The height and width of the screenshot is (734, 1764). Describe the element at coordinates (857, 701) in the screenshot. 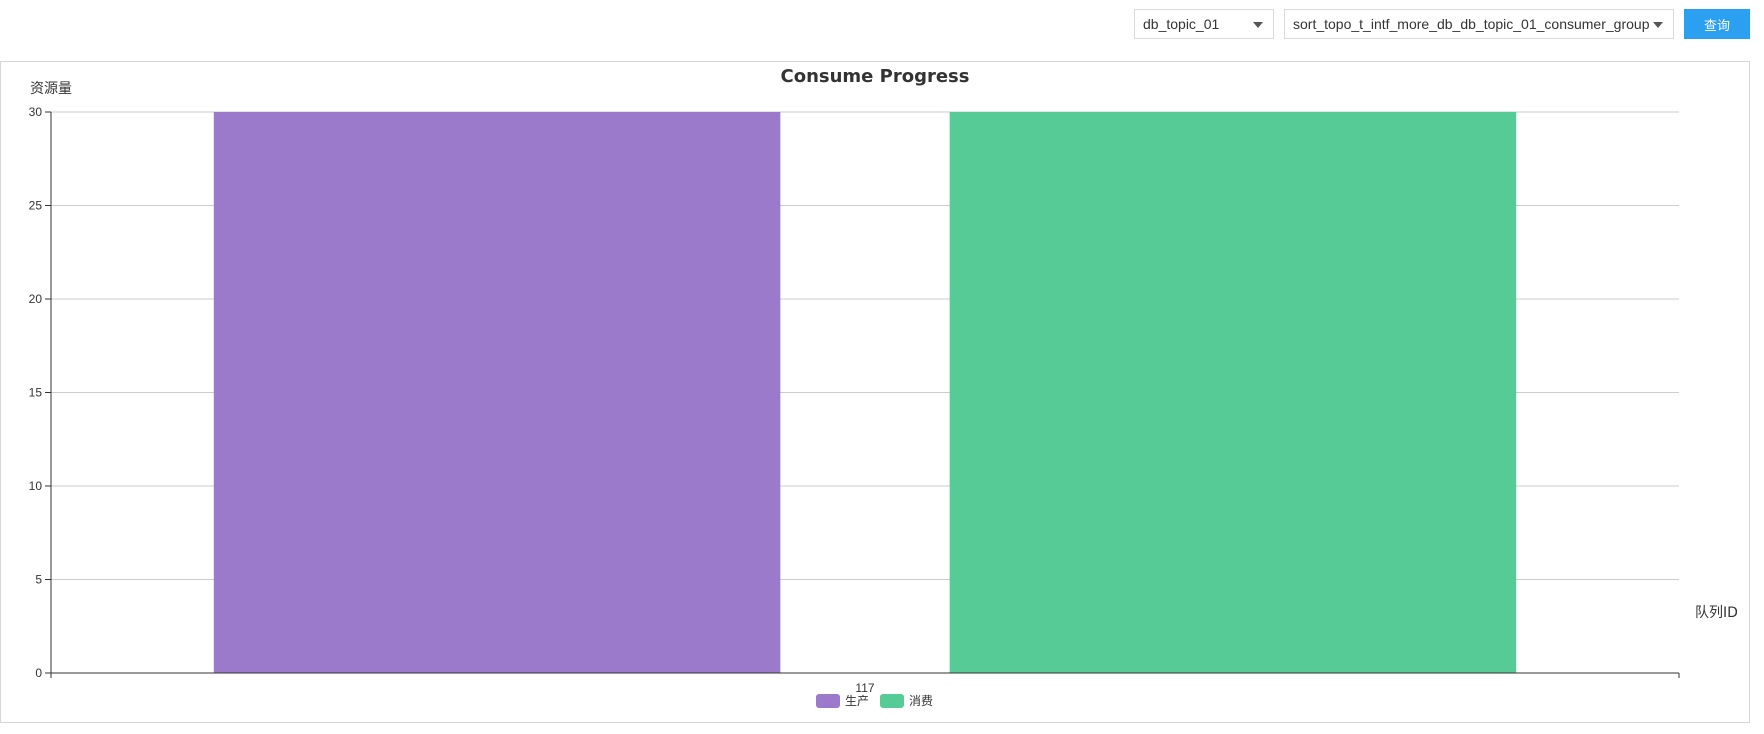

I see `legend-label: 生产` at that location.